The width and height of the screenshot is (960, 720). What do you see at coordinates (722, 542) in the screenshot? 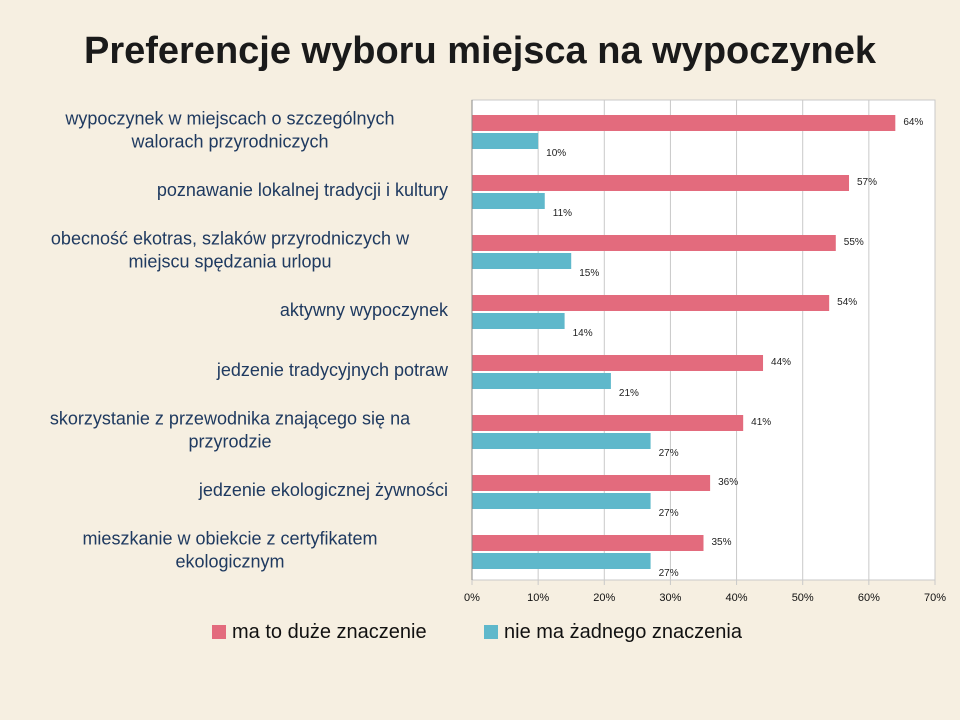
I see `data-label: 35%` at bounding box center [722, 542].